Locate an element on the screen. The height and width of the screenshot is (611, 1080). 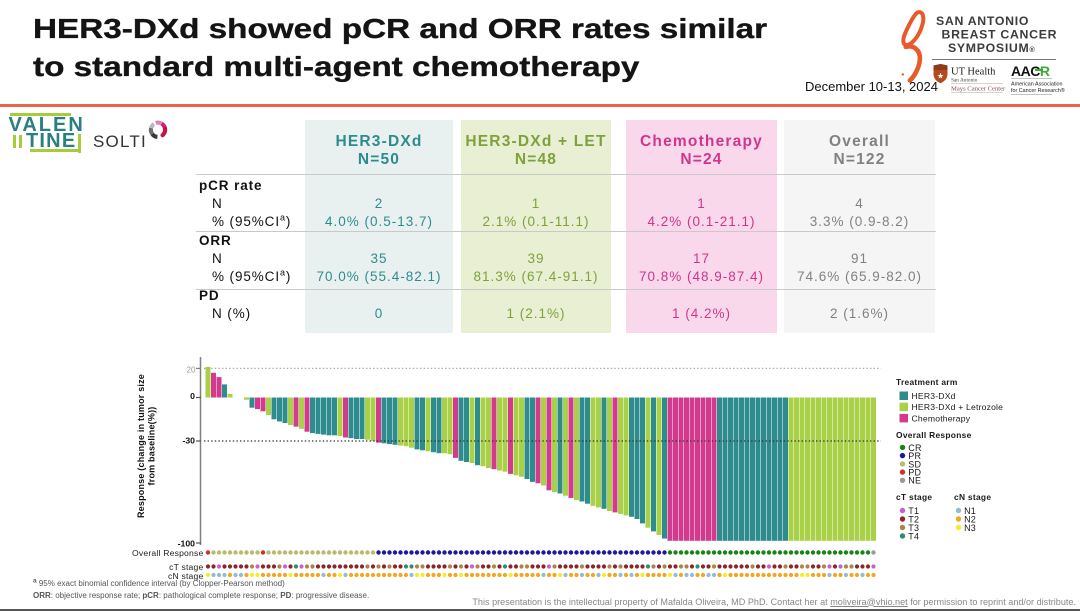
svg-text: T3 is located at coordinates (913, 528).